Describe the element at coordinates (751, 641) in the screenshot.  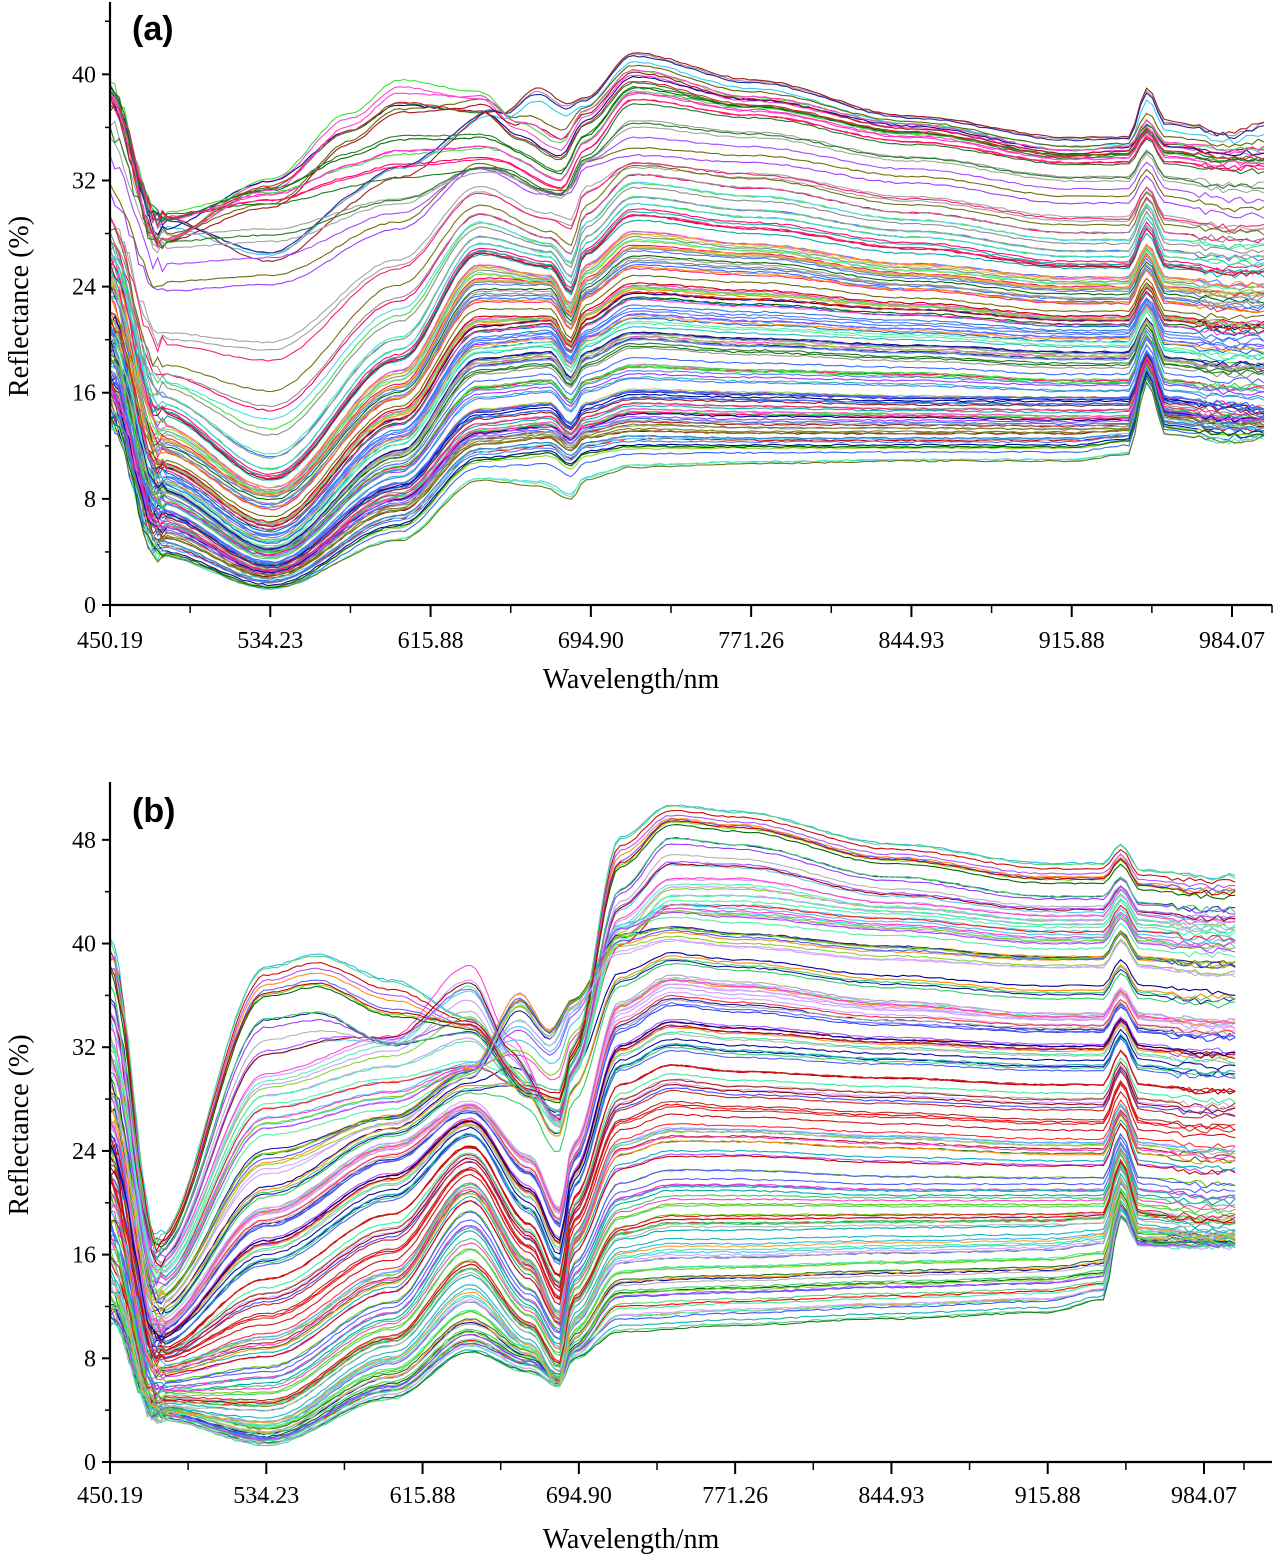
I see `x-tick-label: 771.26` at that location.